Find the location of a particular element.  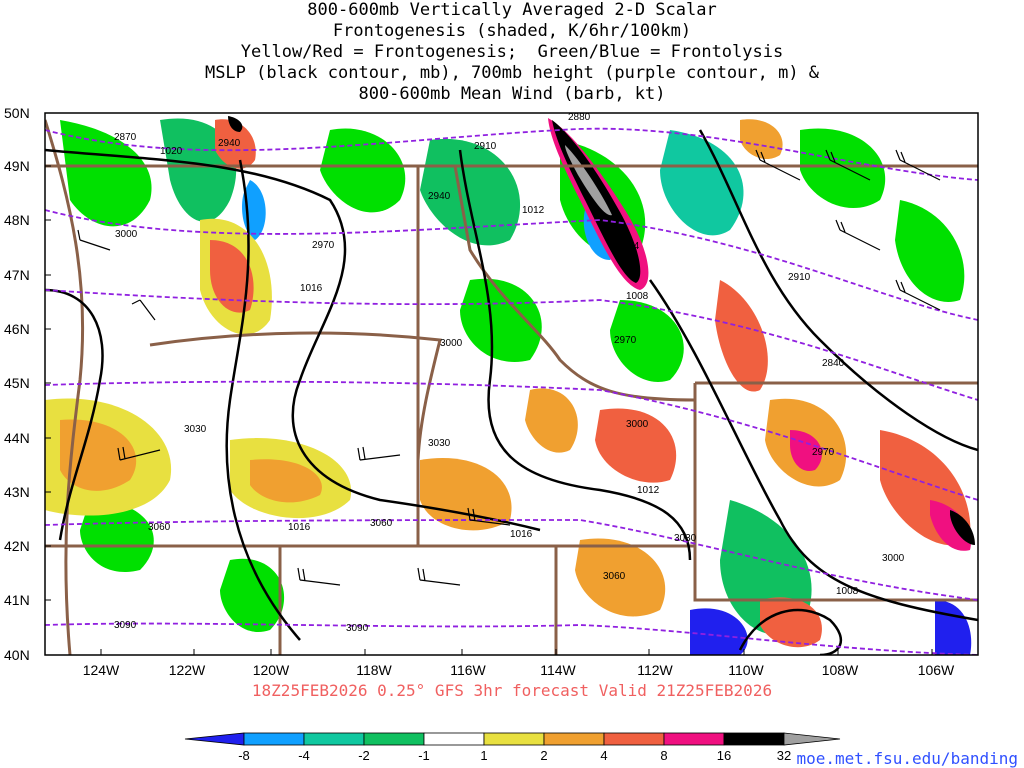

lat-label: 42N is located at coordinates (17, 546).